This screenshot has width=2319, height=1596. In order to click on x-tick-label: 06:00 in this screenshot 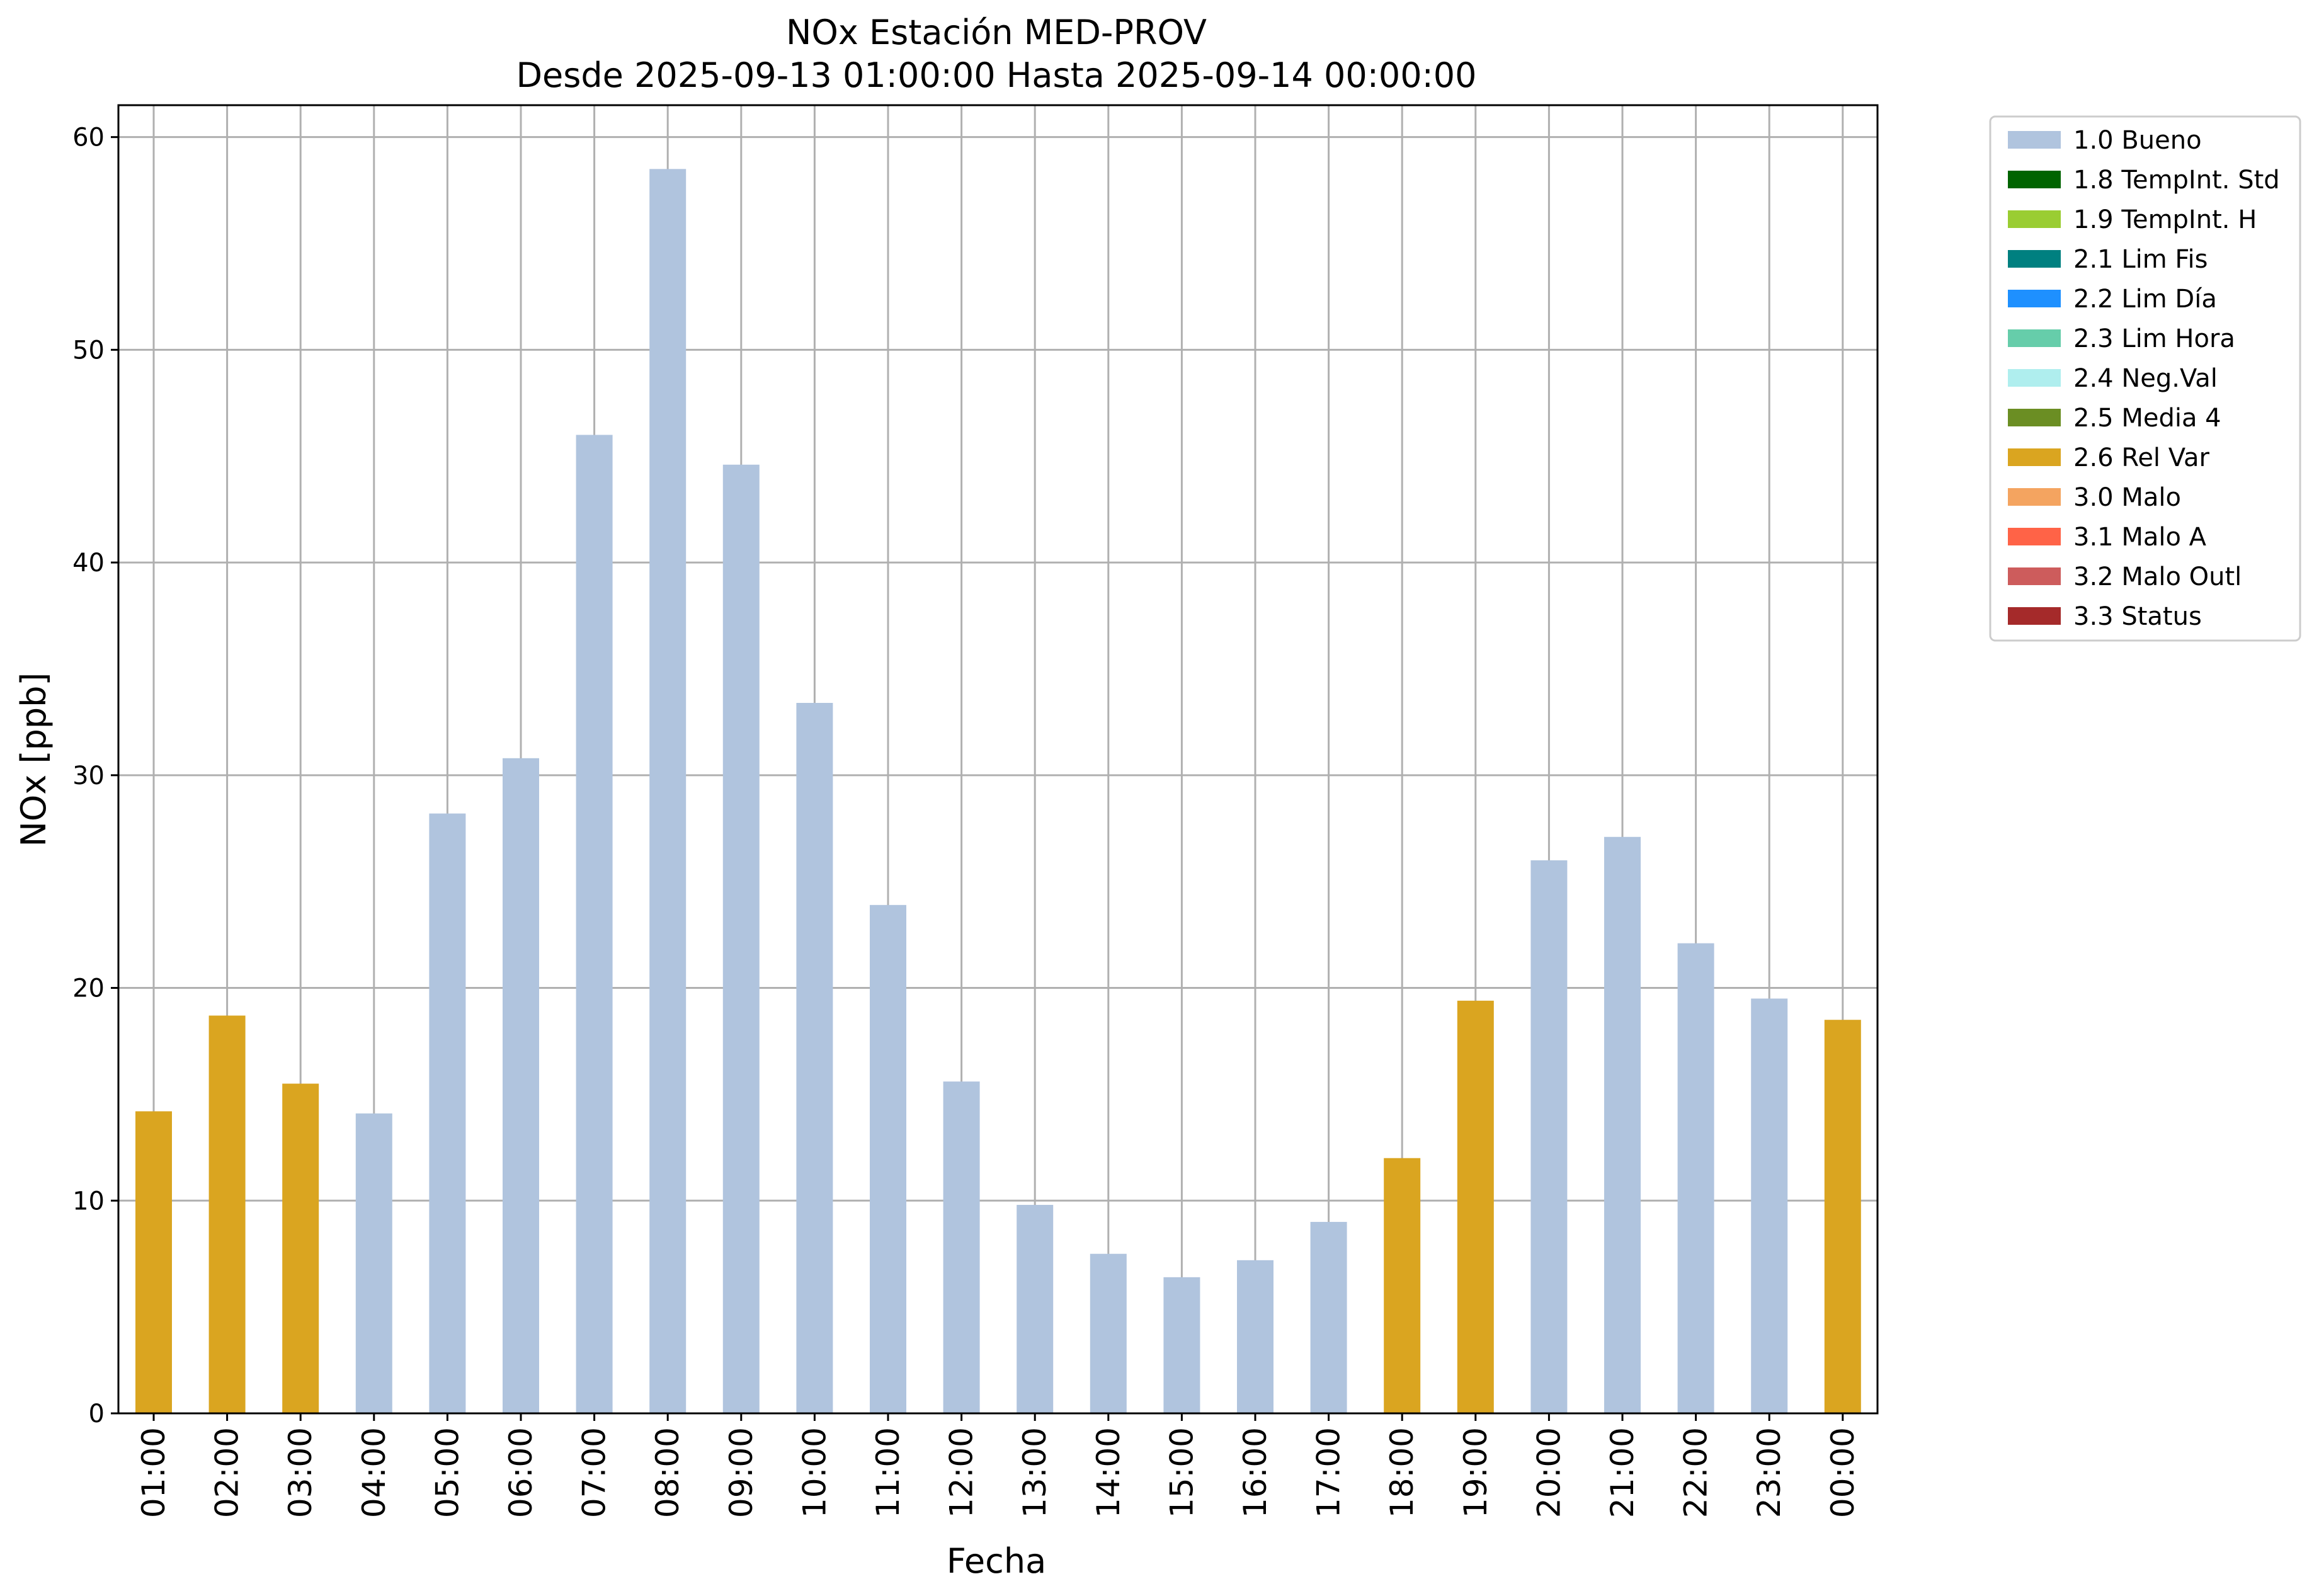, I will do `click(521, 1472)`.